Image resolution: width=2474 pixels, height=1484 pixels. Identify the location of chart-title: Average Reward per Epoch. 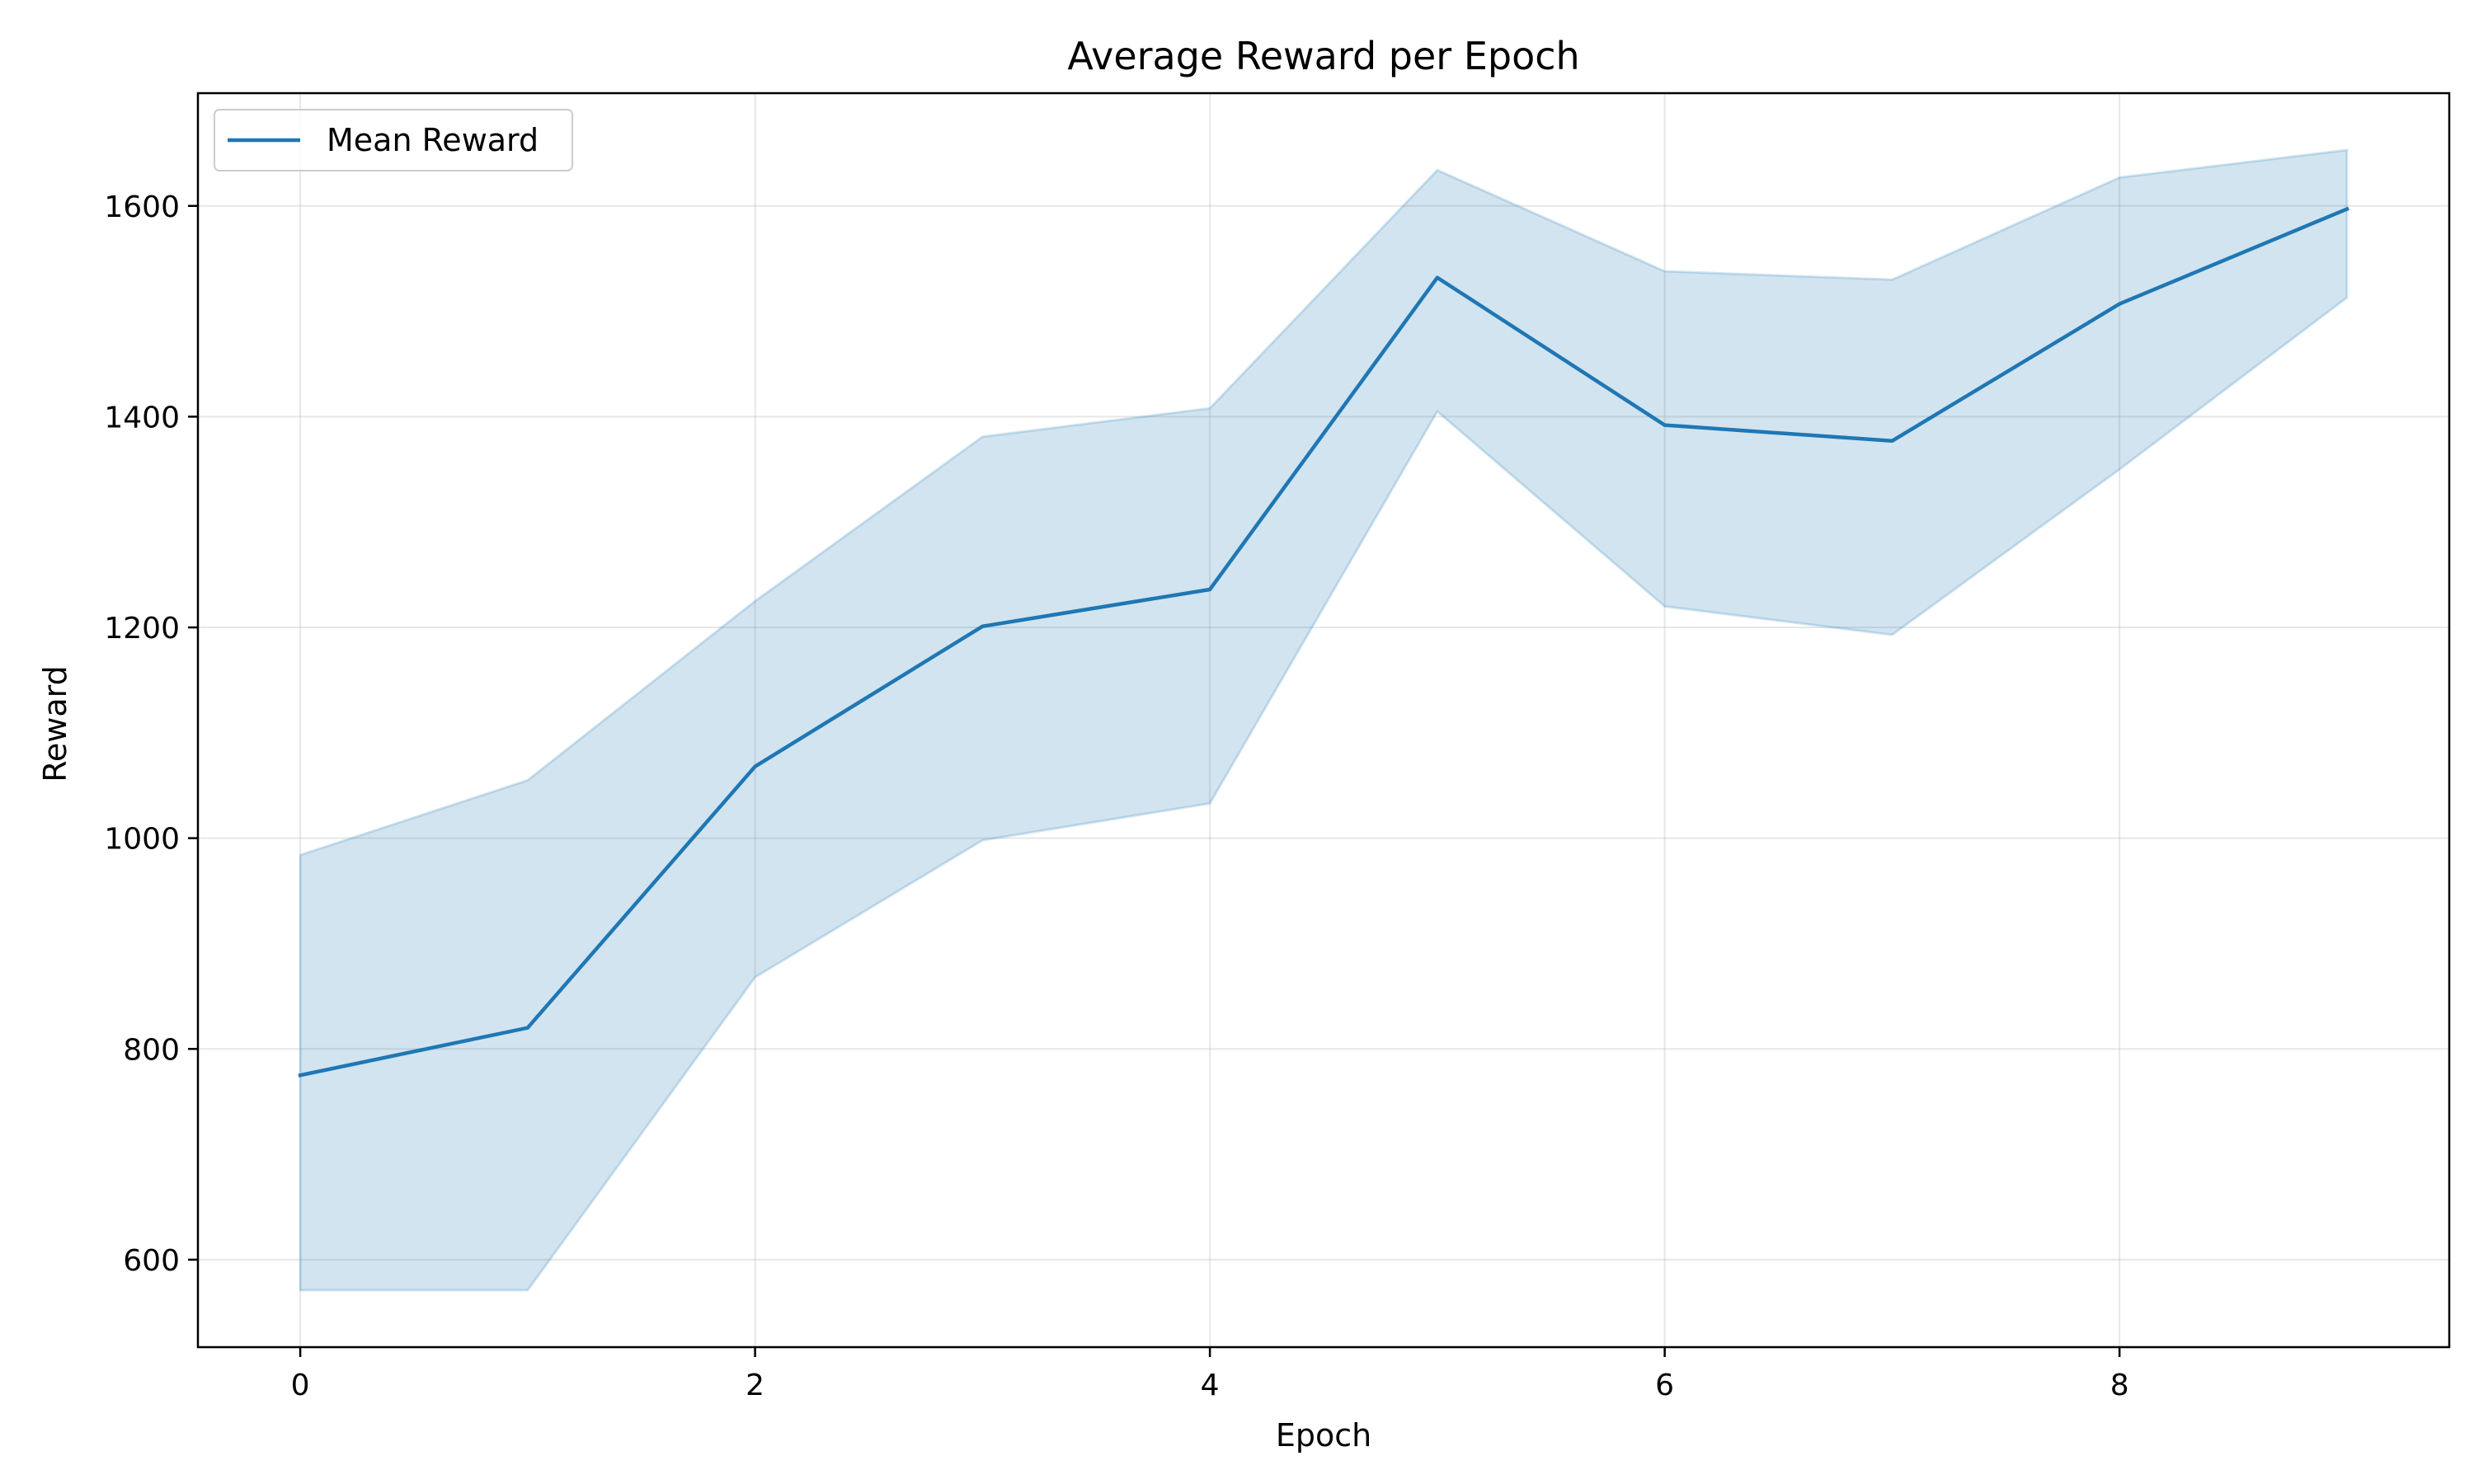
(1323, 56).